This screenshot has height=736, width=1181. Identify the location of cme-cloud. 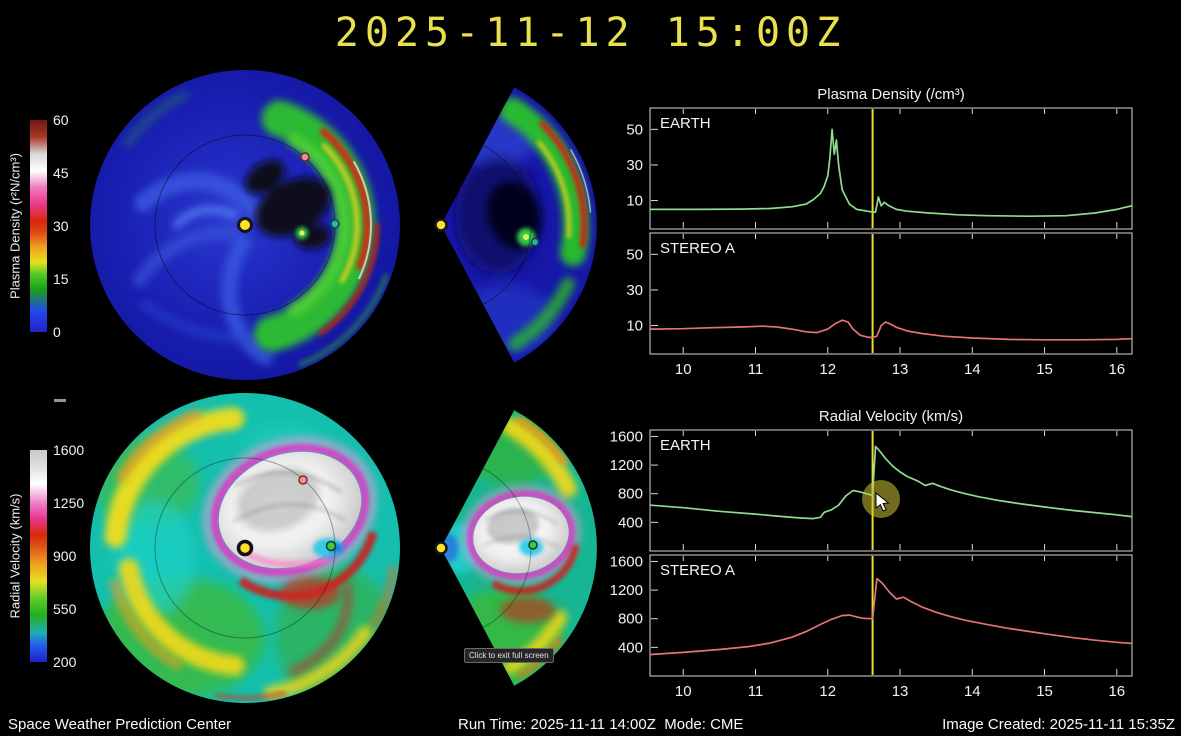
(521, 553).